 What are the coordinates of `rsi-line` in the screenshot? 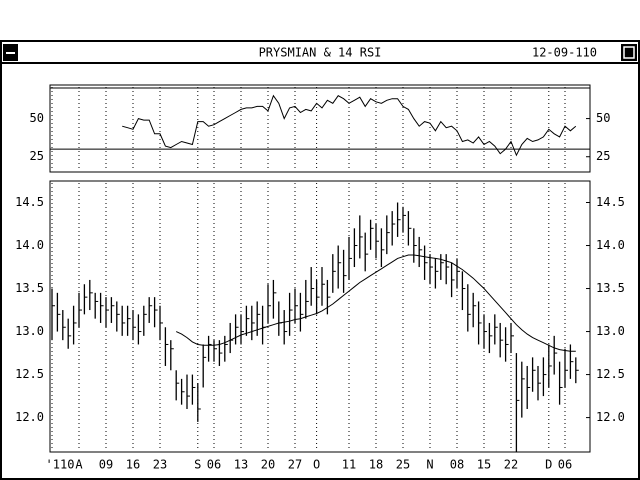 It's located at (349, 125).